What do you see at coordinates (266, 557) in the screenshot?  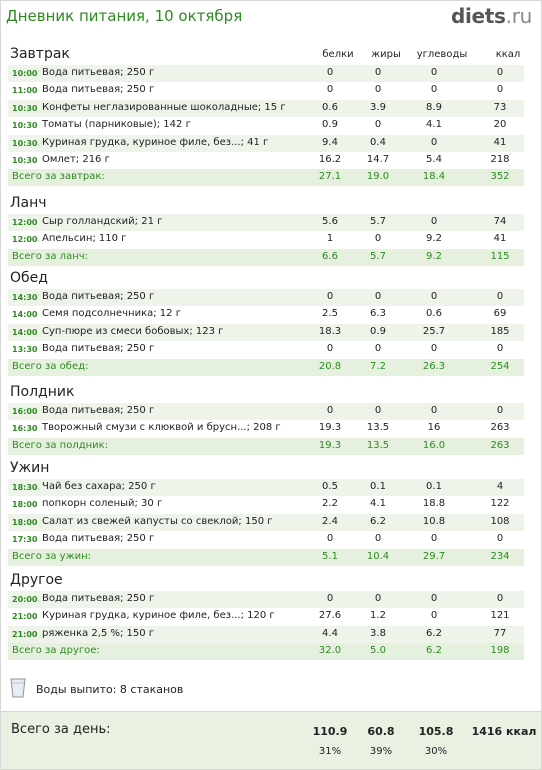 I see `meal-total-row: Всего за ужин: 5.1 10.4 29.7 234` at bounding box center [266, 557].